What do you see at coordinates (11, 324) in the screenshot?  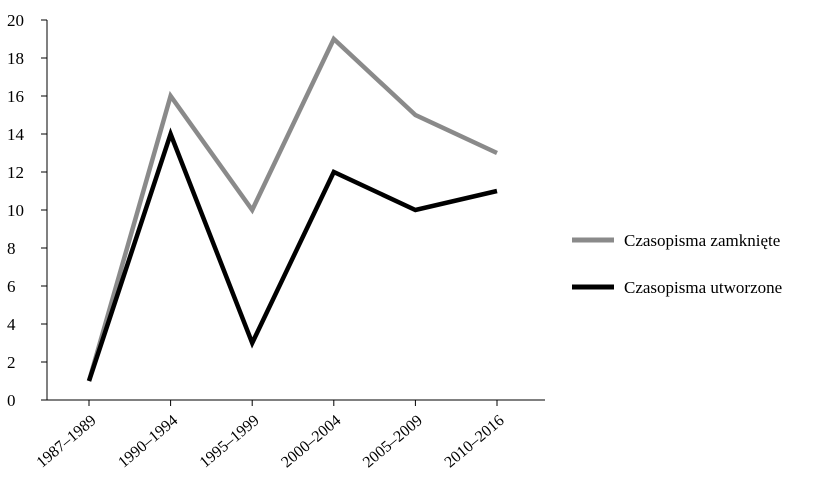 I see `y-tick-label: 4` at bounding box center [11, 324].